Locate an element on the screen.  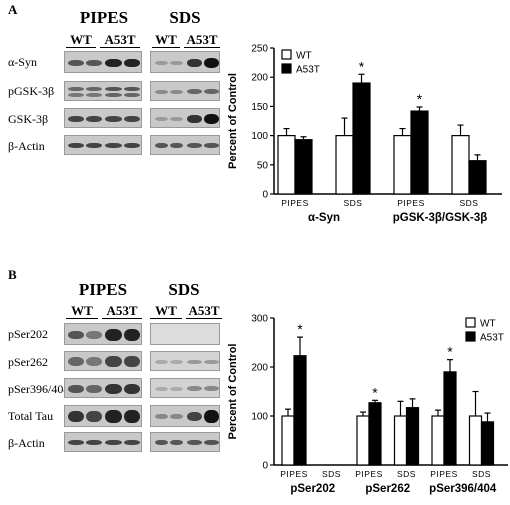
y-tick-label: 150 is located at coordinates (259, 107).